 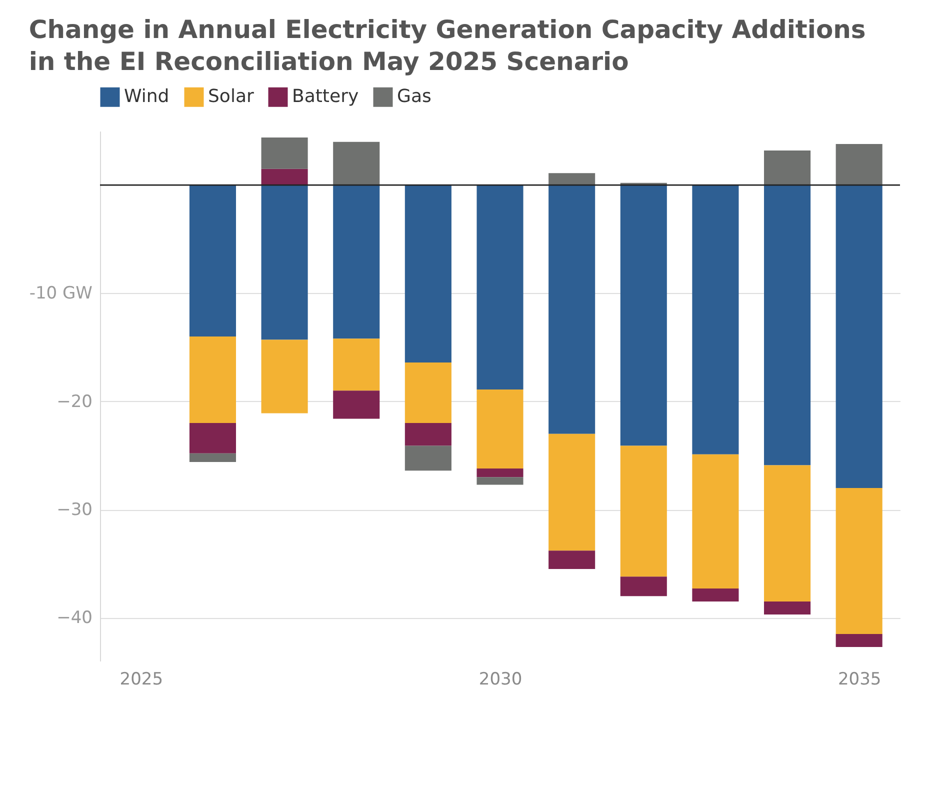 I want to click on y-tick-label: -10 GW, so click(x=61, y=294).